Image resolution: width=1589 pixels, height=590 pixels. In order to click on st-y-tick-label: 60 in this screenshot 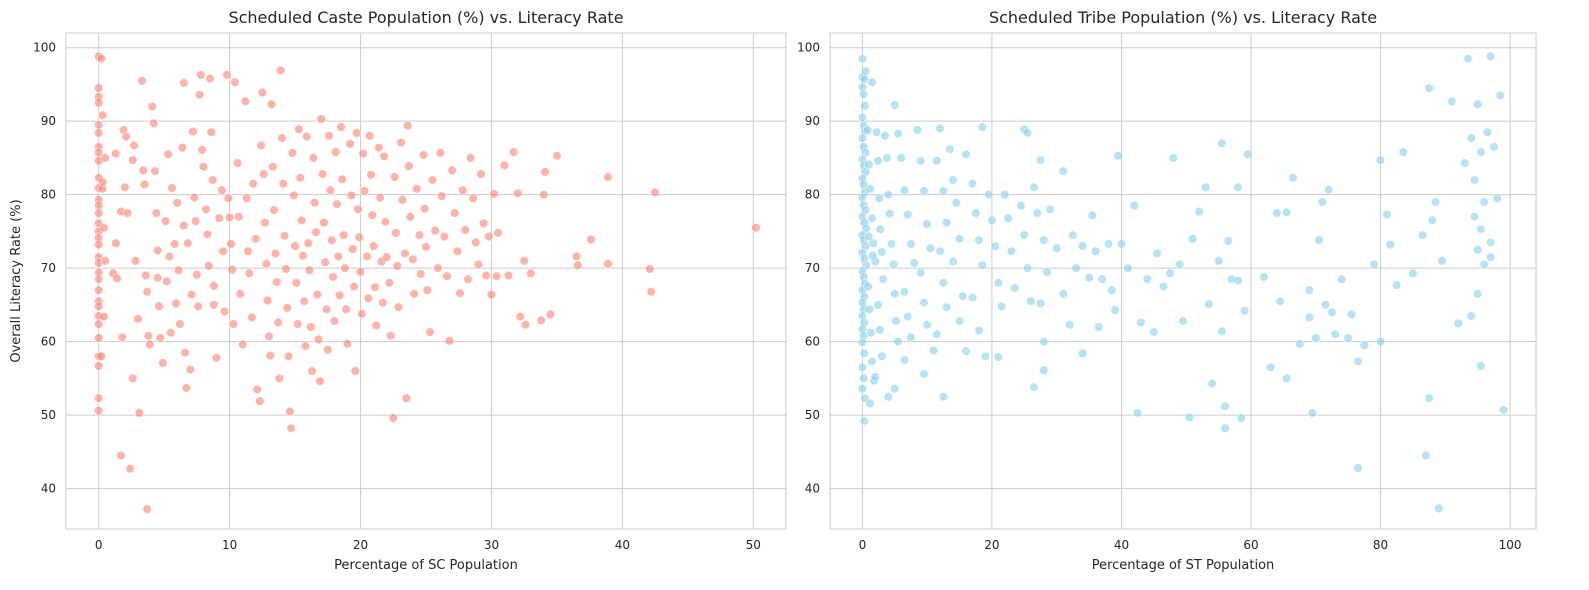, I will do `click(812, 342)`.